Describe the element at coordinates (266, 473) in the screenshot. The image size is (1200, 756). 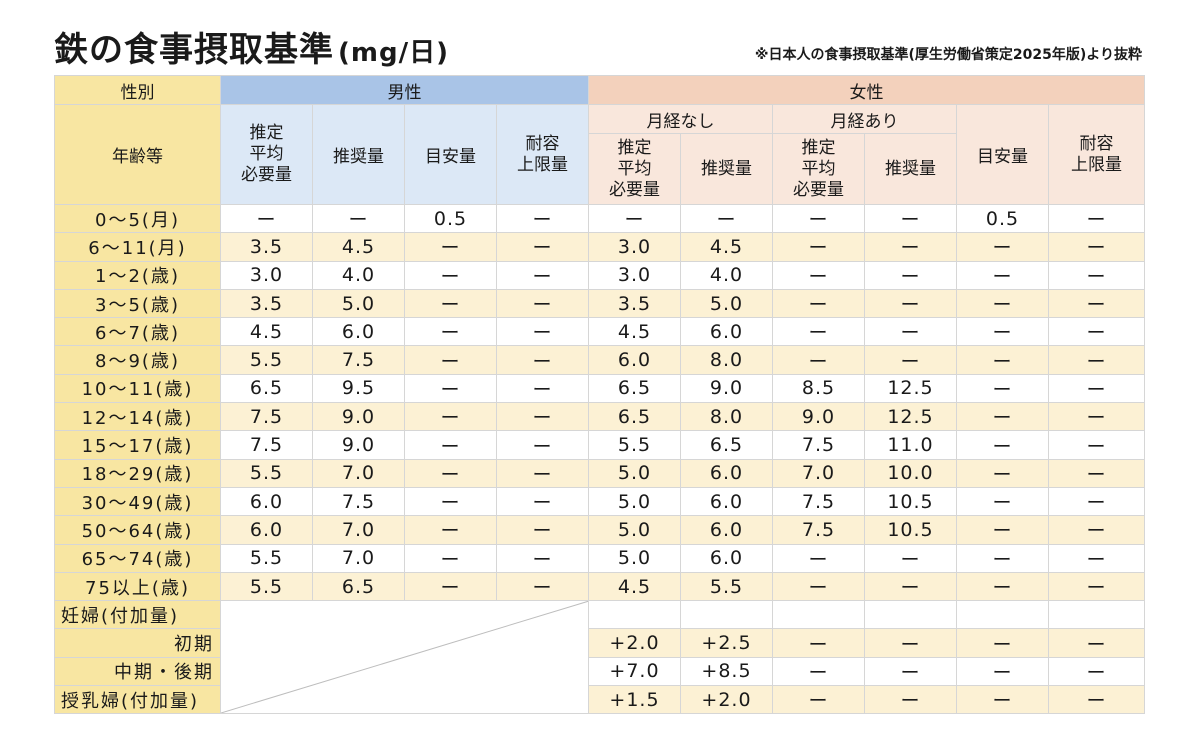
I see `value-cell: 5.5` at that location.